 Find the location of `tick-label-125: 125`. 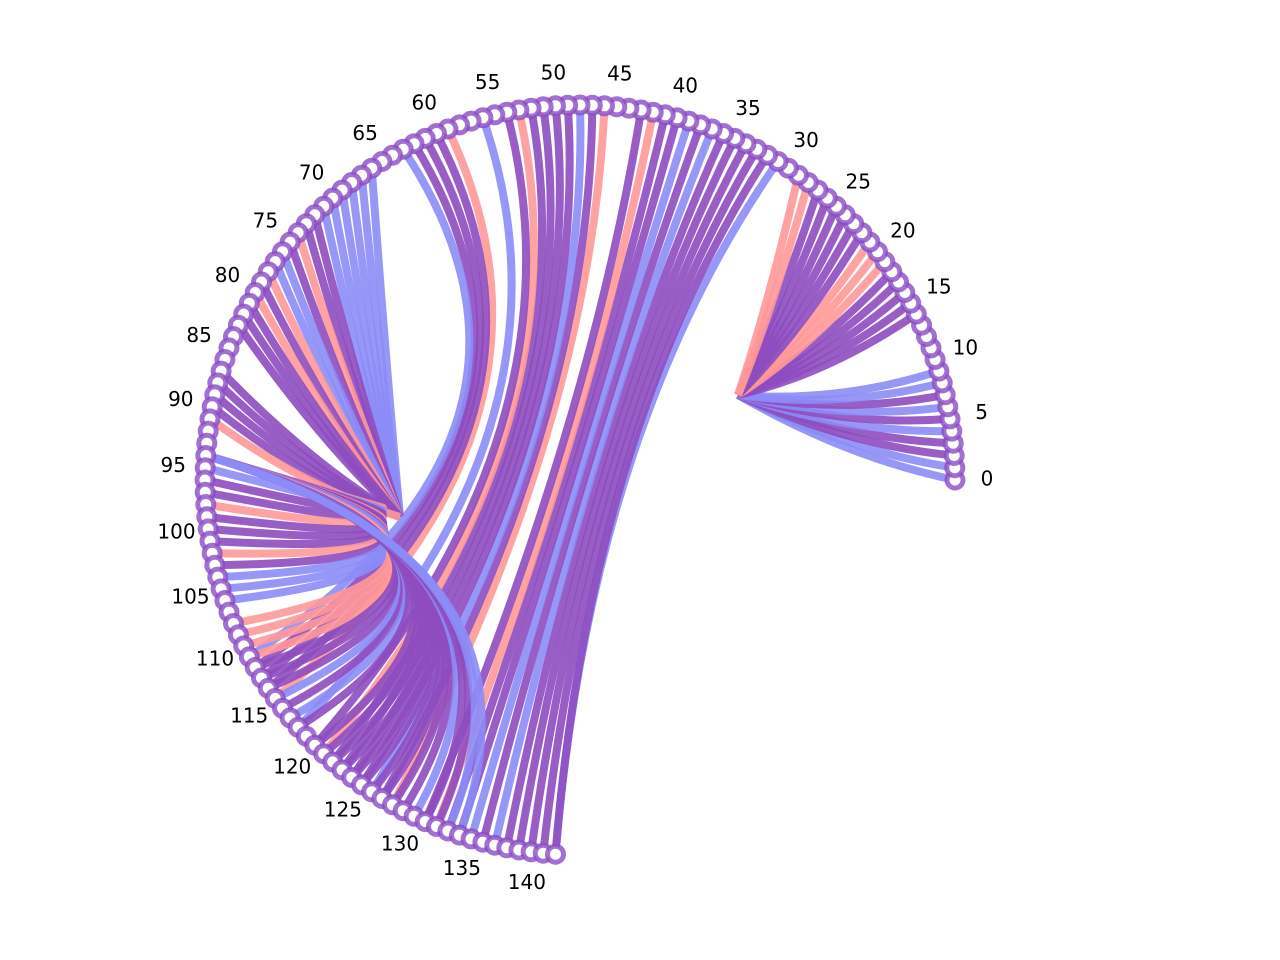

tick-label-125: 125 is located at coordinates (343, 809).